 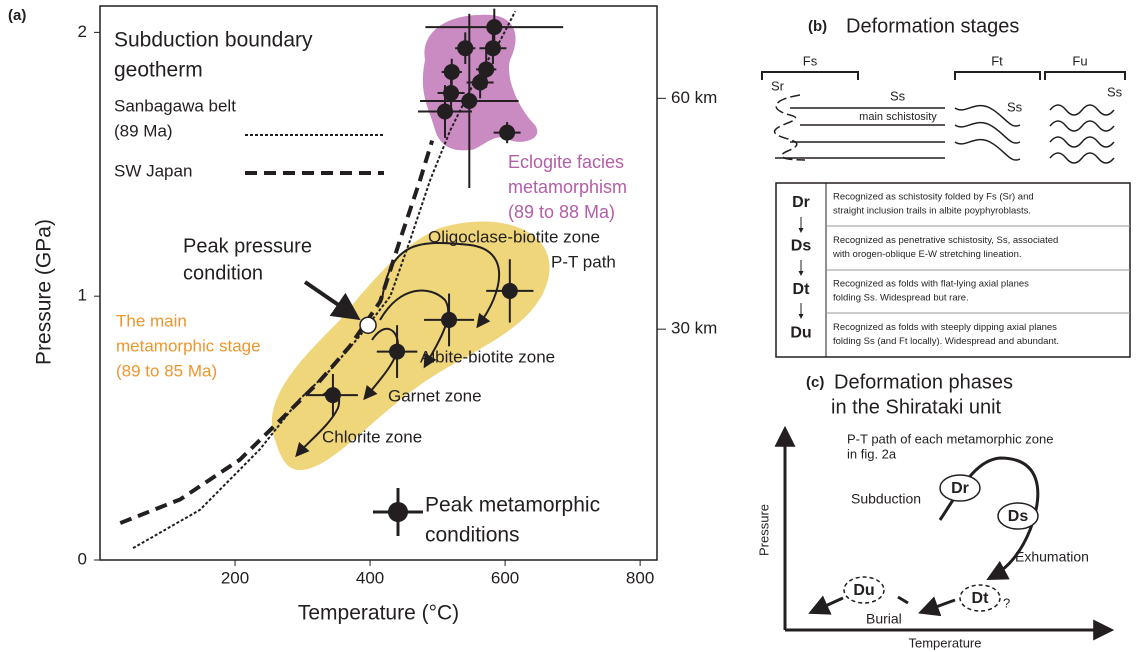 I want to click on phase-label: Dt, so click(x=981, y=598).